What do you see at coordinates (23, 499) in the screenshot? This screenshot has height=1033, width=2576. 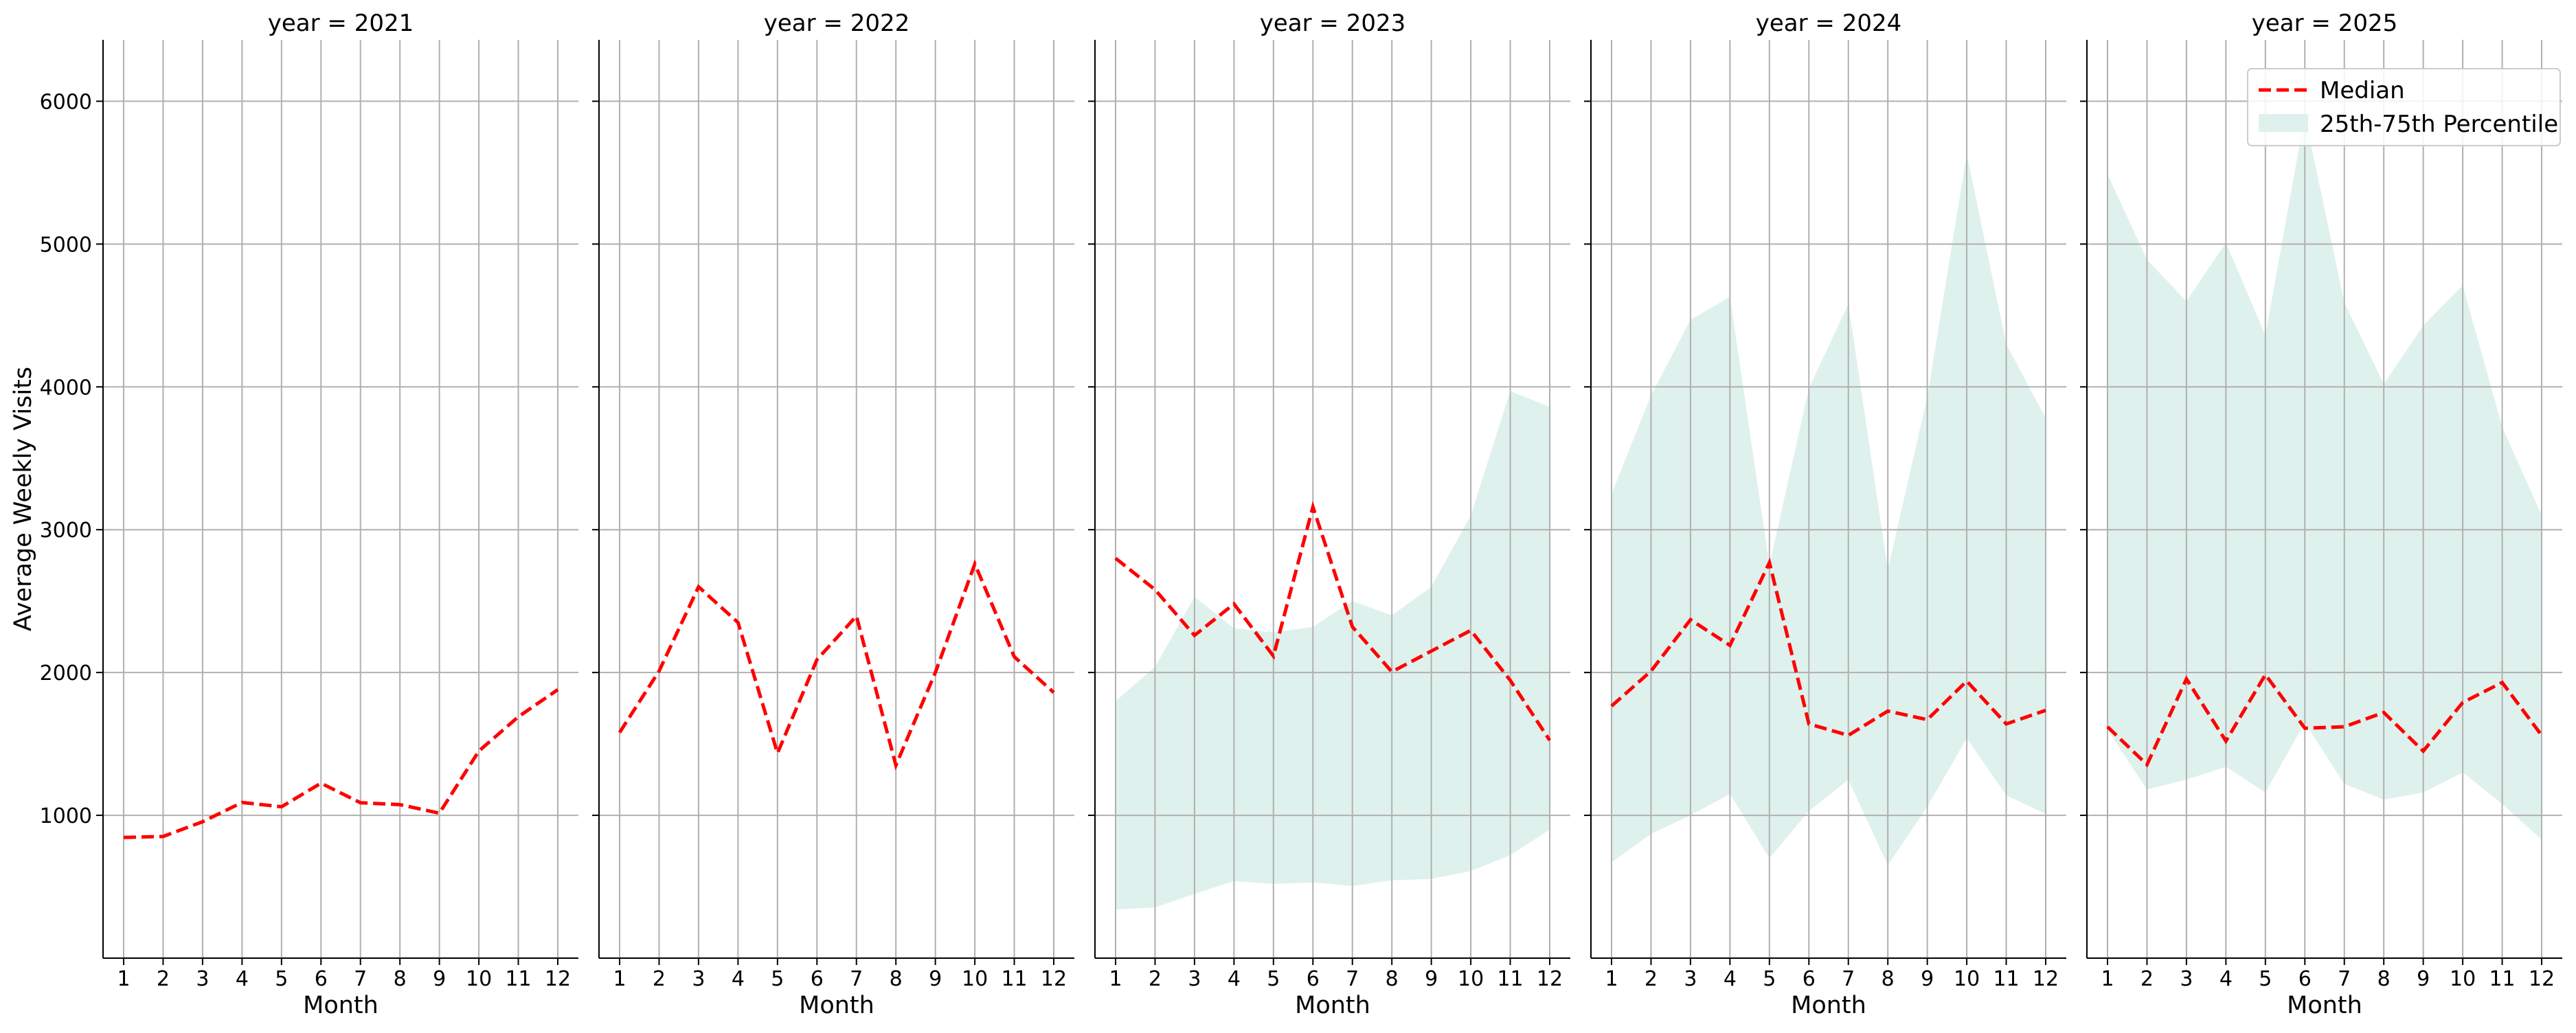 I see `y-axis-label: Average Weekly Visits` at bounding box center [23, 499].